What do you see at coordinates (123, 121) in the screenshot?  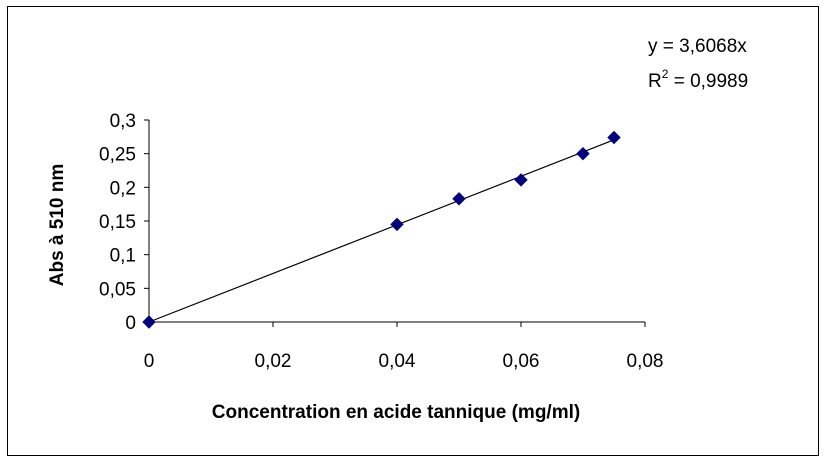 I see `y-tick-label: 0,3` at bounding box center [123, 121].